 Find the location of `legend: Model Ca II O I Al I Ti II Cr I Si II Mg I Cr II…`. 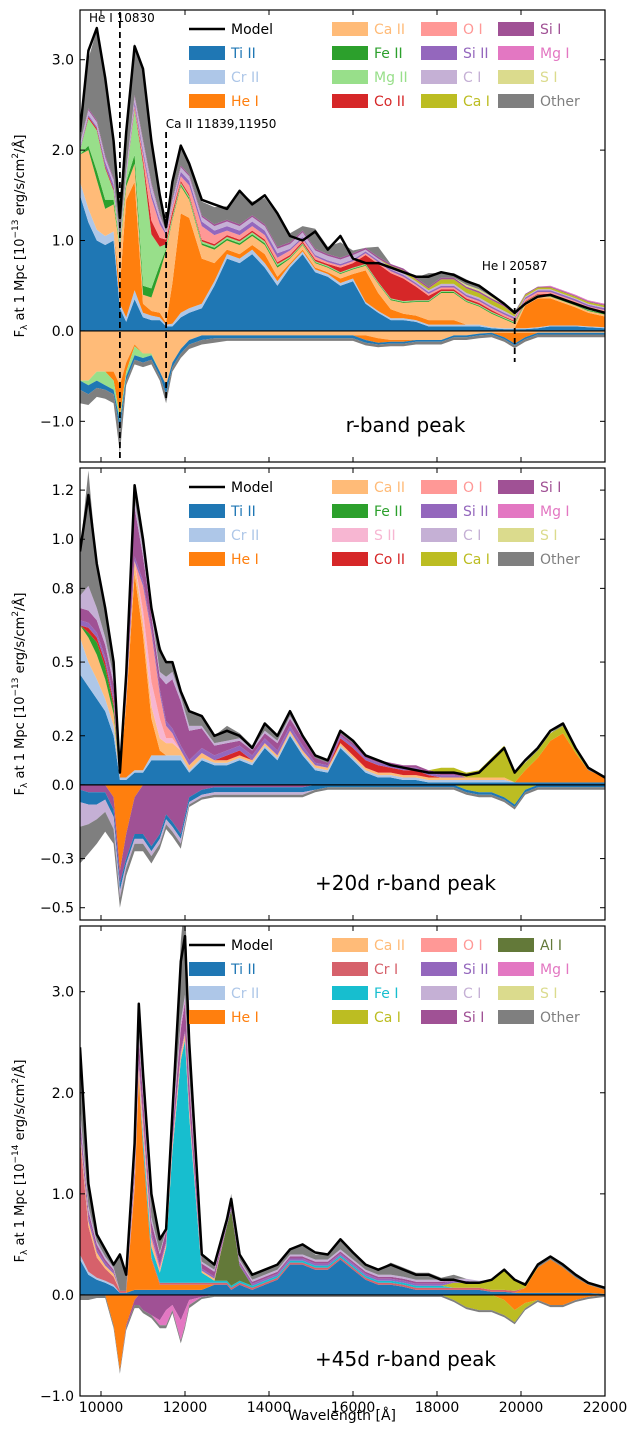

legend: Model Ca II O I Al I Ti II Cr I Si II Mg I Cr II… is located at coordinates (384, 982).